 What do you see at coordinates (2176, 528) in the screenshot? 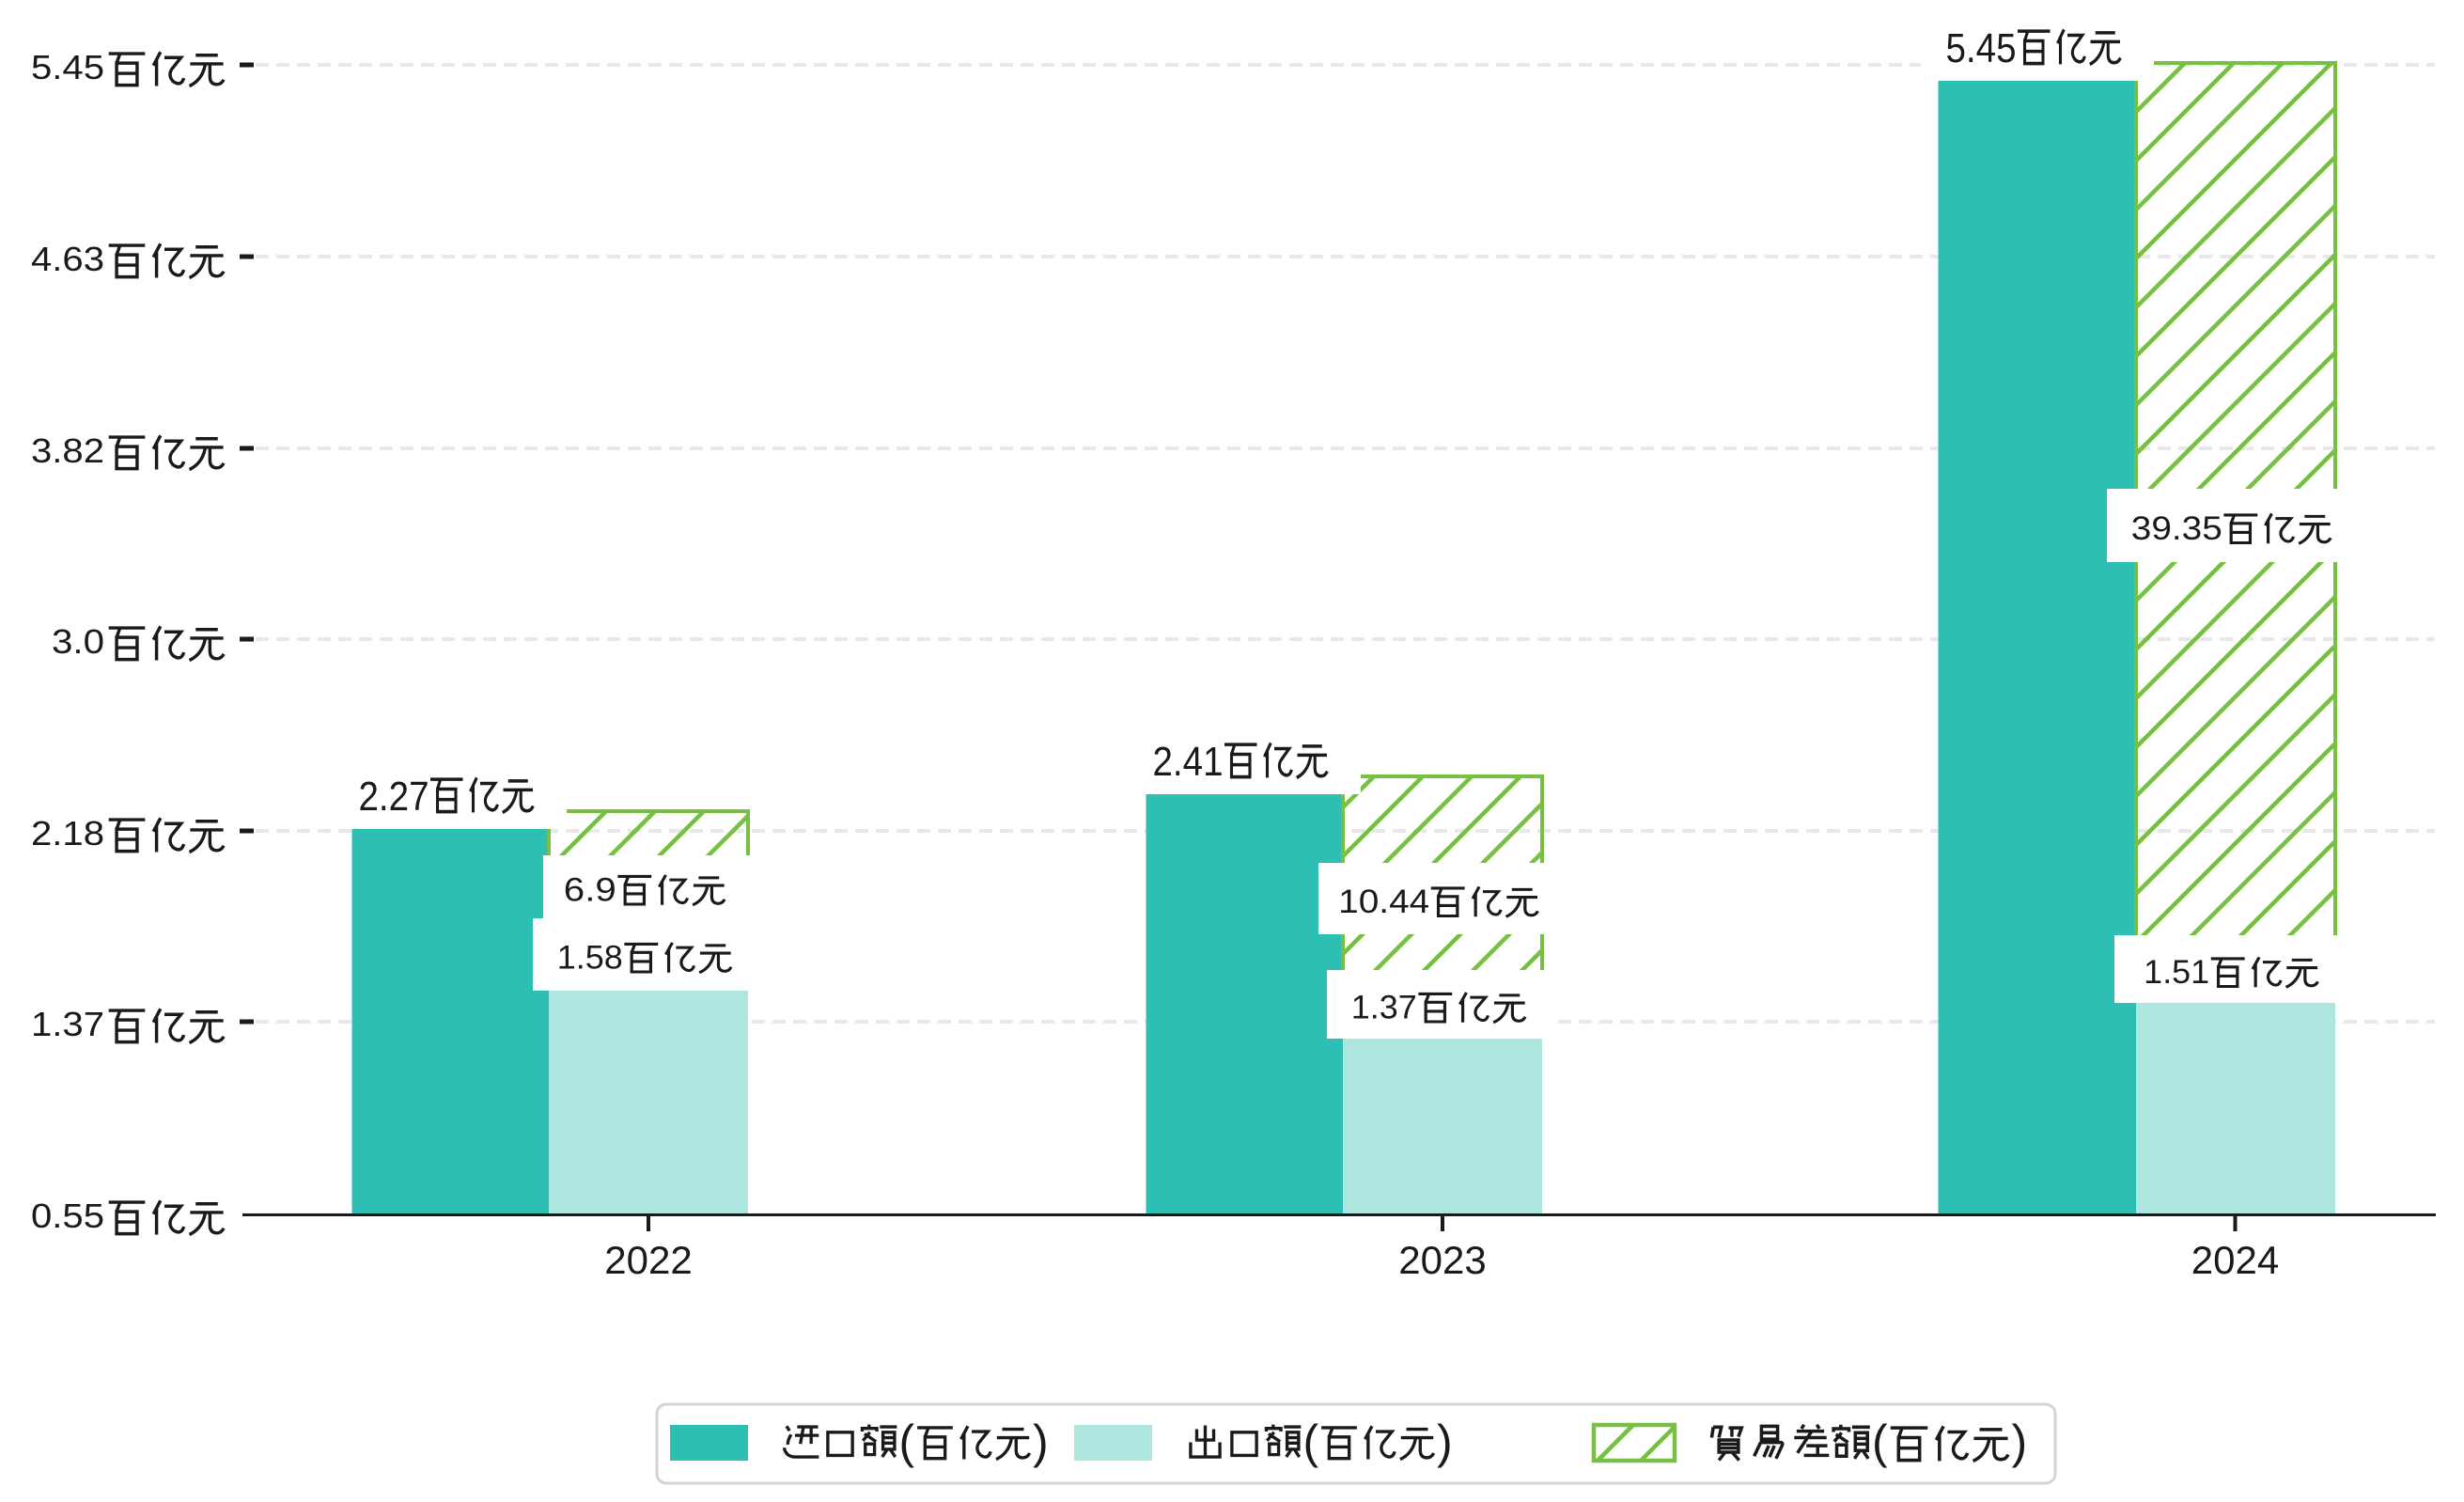
I see `svg-text: 39.35` at bounding box center [2176, 528].